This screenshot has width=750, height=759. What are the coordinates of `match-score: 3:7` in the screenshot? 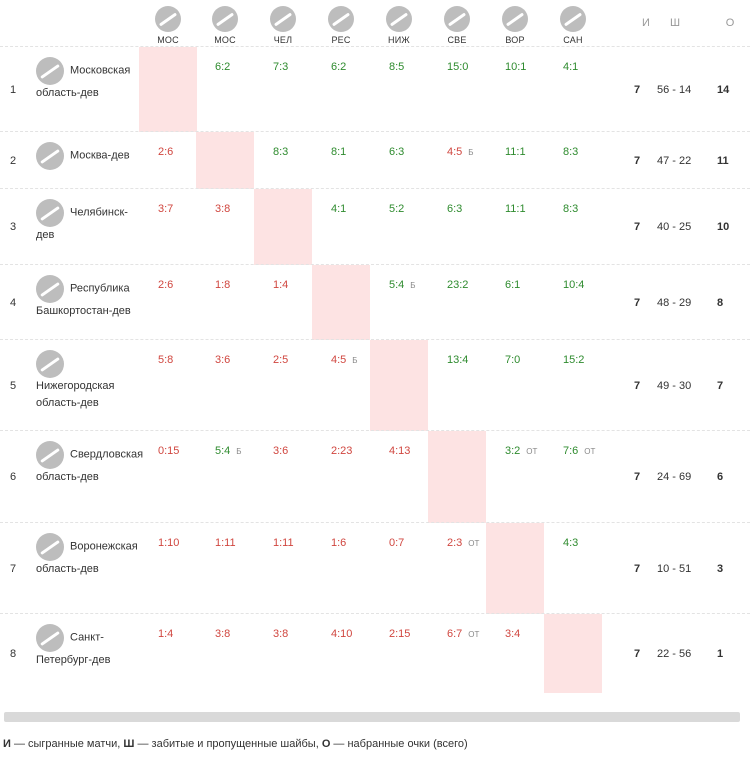 It's located at (165, 209).